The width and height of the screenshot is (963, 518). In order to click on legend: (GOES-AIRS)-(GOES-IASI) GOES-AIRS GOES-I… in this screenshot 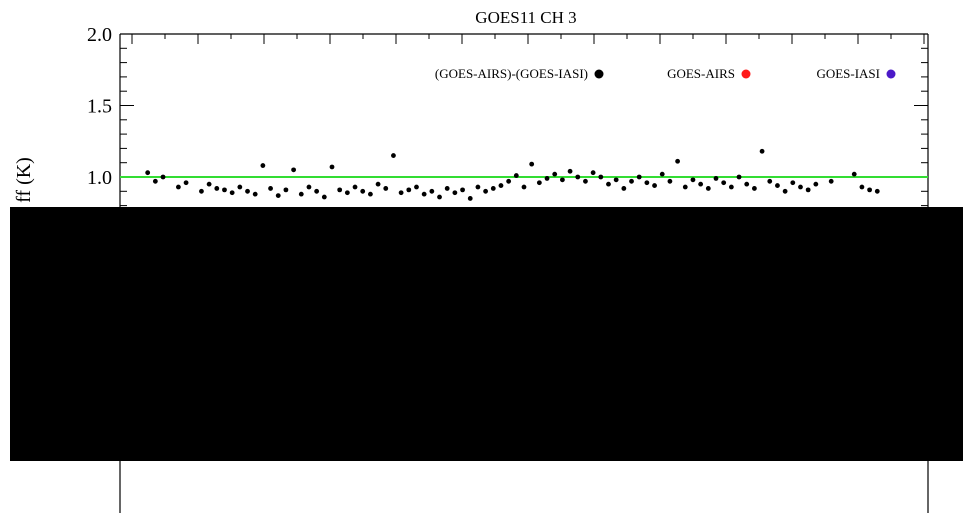, I will do `click(665, 73)`.